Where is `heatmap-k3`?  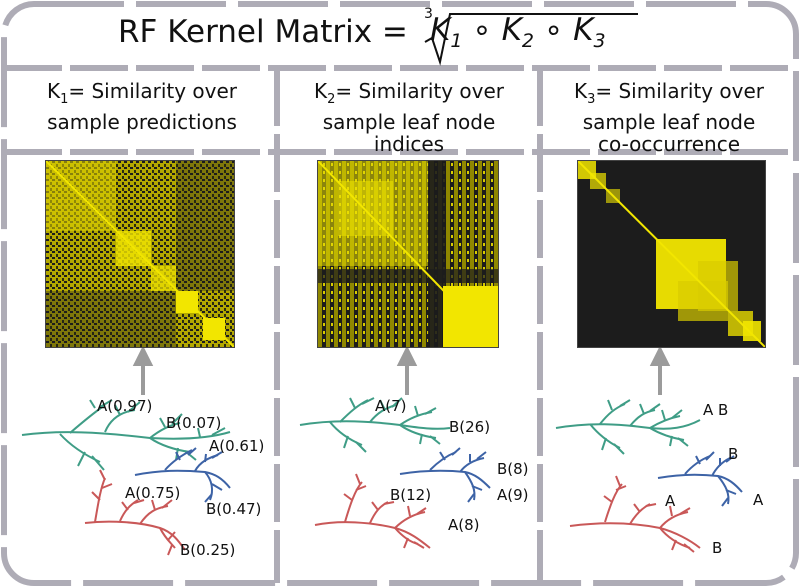
heatmap-k3 is located at coordinates (671, 254).